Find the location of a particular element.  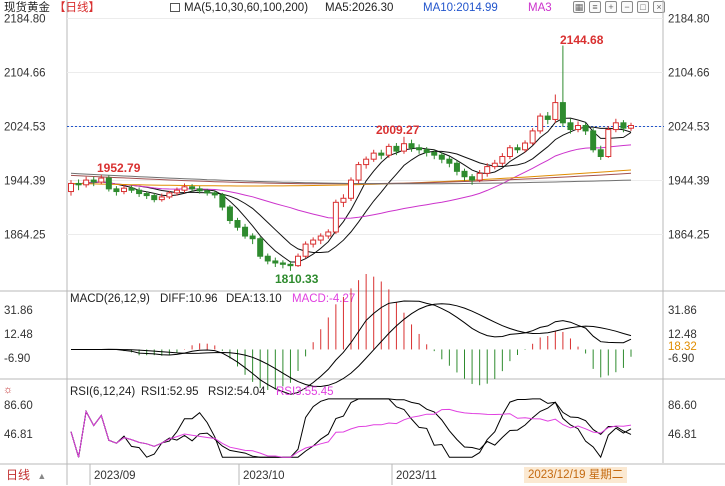

price-tick-label-right: 2184.80 is located at coordinates (689, 20).